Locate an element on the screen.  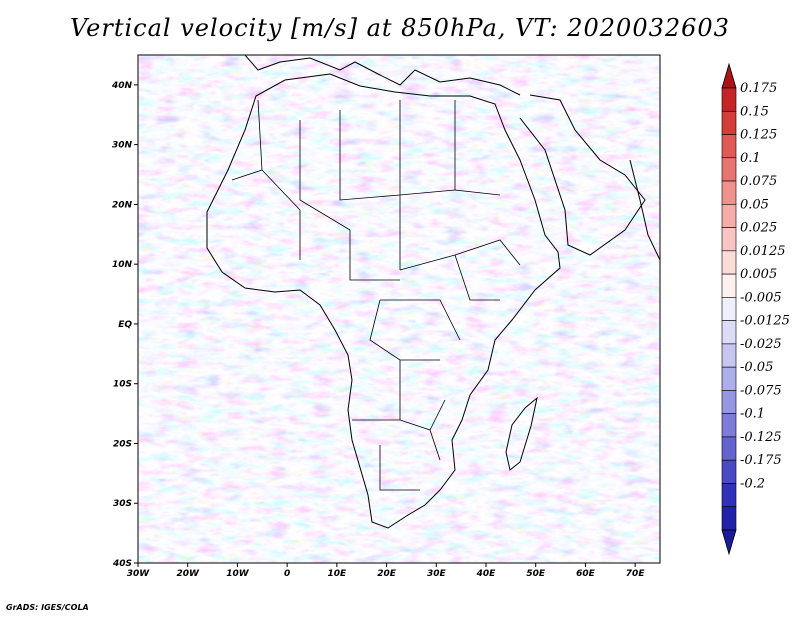
lat-tick-label: 10S is located at coordinates (122, 385).